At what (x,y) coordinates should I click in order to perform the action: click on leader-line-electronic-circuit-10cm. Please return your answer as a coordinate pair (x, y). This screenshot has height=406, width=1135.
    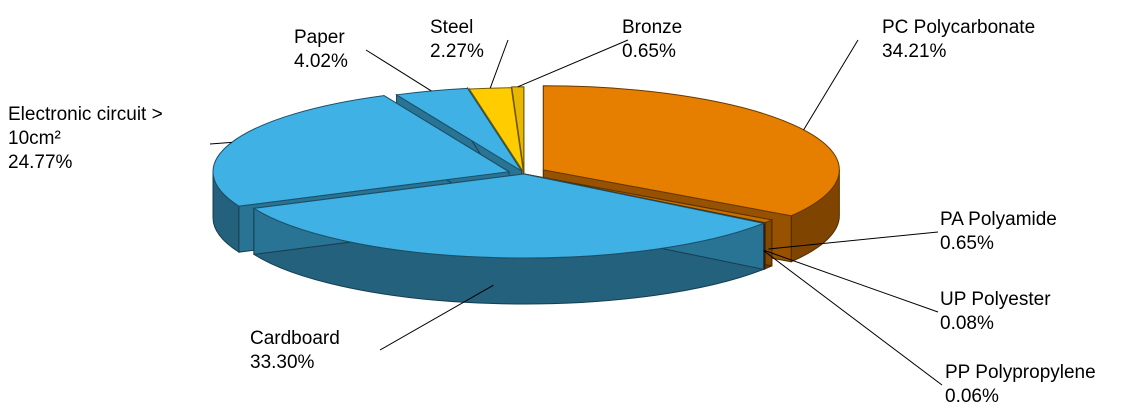
    Looking at the image, I should click on (220, 143).